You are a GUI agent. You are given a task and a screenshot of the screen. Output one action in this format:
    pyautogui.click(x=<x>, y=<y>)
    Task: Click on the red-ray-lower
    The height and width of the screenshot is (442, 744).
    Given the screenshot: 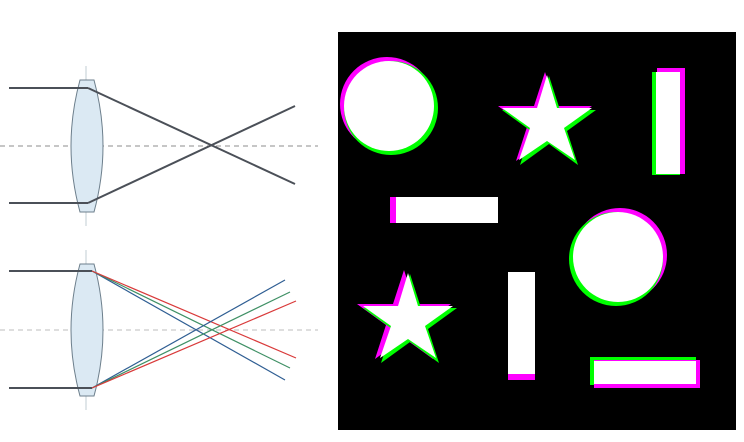 What is the action you would take?
    pyautogui.click(x=194, y=344)
    